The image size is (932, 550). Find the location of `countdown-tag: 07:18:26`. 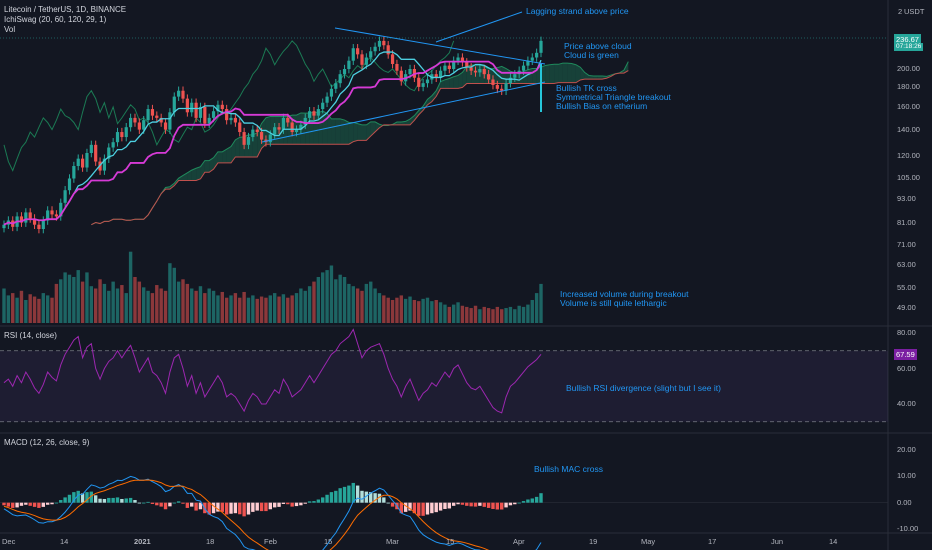

countdown-tag: 07:18:26 is located at coordinates (909, 47).